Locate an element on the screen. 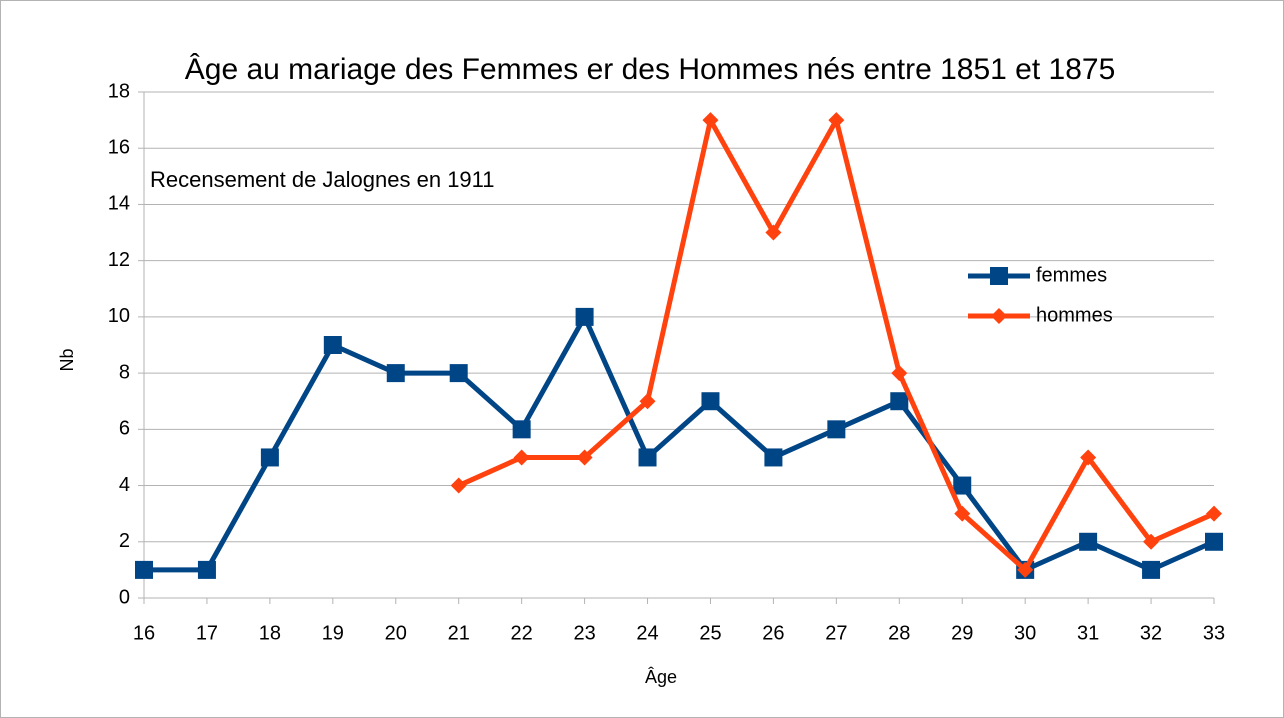 Image resolution: width=1284 pixels, height=718 pixels. y-tick-label: 18 is located at coordinates (119, 91).